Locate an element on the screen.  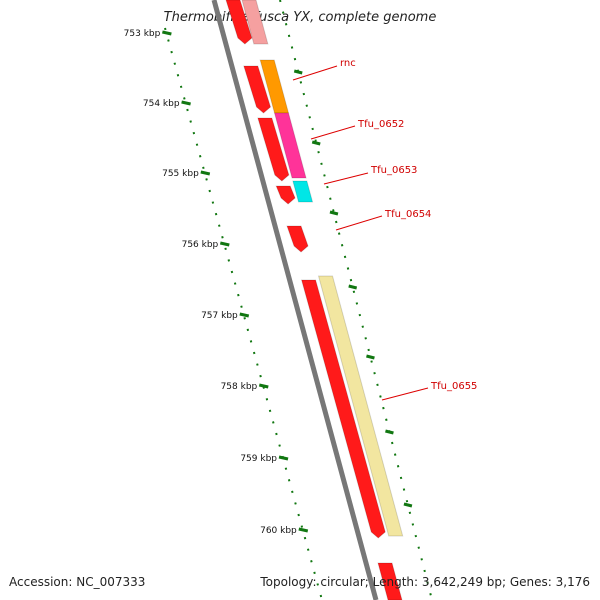
gene-label: Tfu_0655 is located at coordinates (453, 386).